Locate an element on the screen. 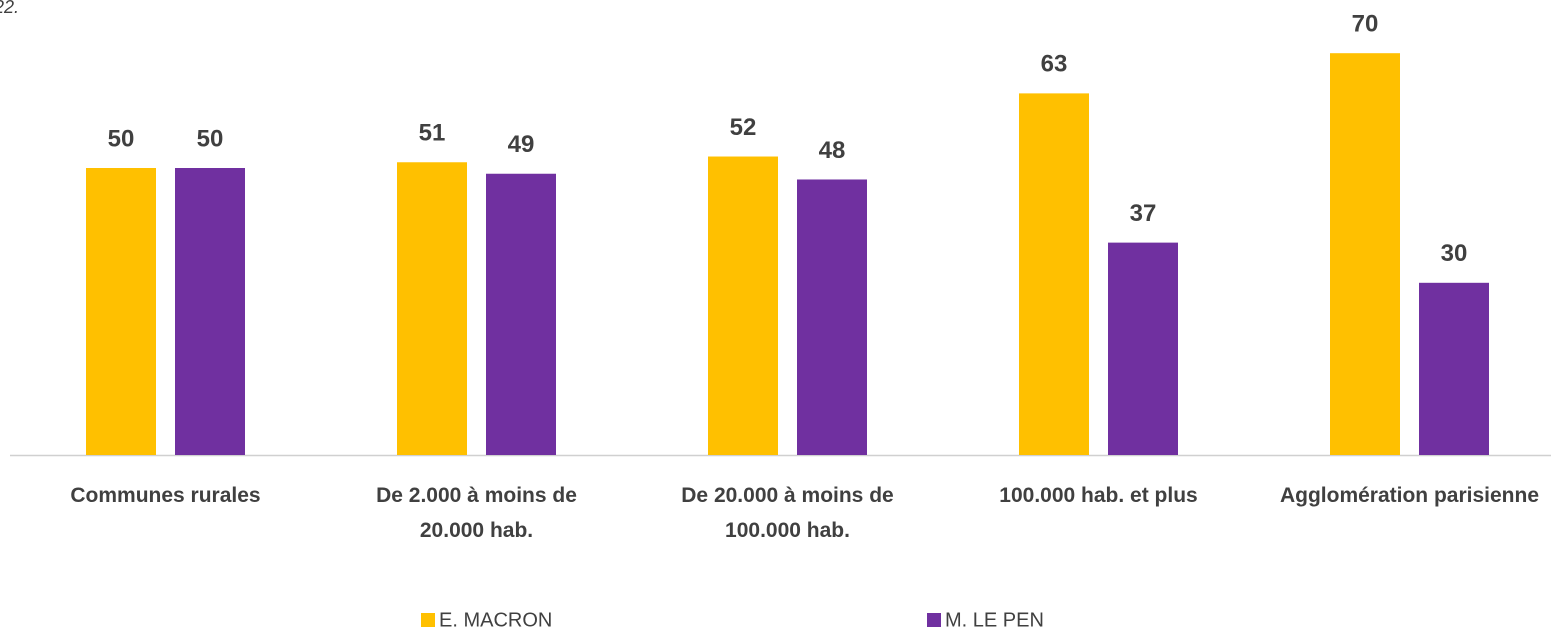 Image resolution: width=1551 pixels, height=630 pixels. x-tick-label: De 20.000 à moins de 100.000 hab. is located at coordinates (787, 513).